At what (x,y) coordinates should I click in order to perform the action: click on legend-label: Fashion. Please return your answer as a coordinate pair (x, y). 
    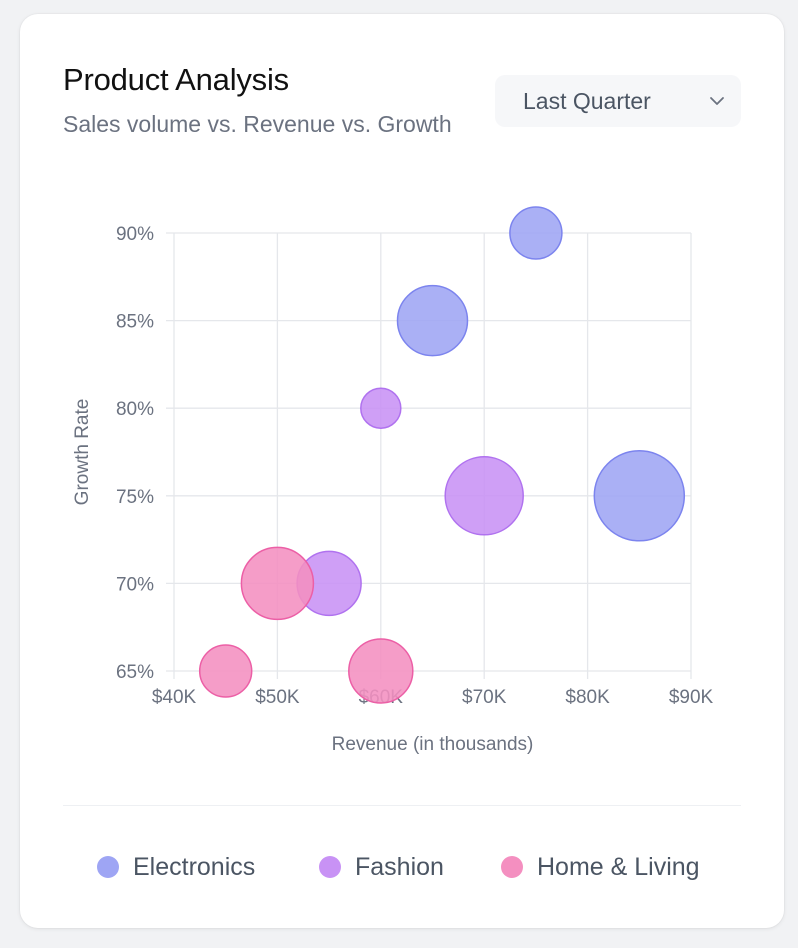
    Looking at the image, I should click on (399, 866).